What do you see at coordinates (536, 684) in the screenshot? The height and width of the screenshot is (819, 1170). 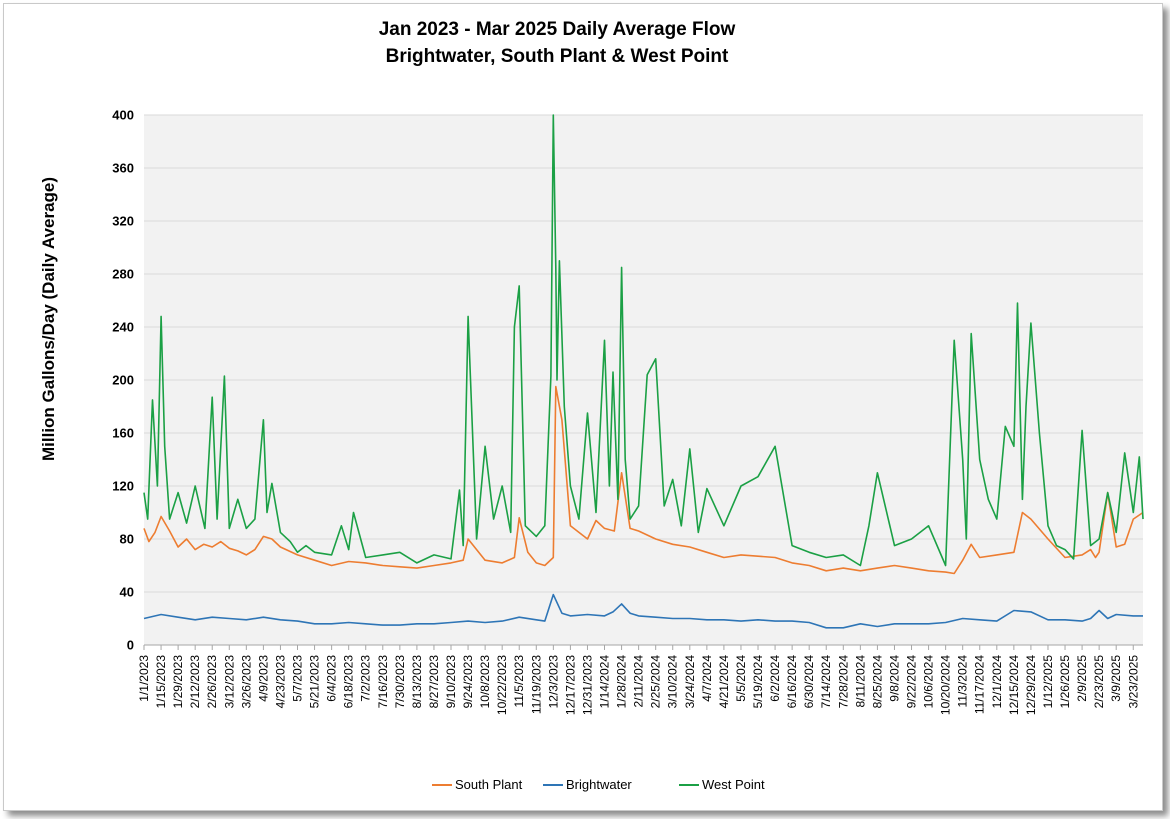 I see `x-tick-label: 11/19/2023` at bounding box center [536, 684].